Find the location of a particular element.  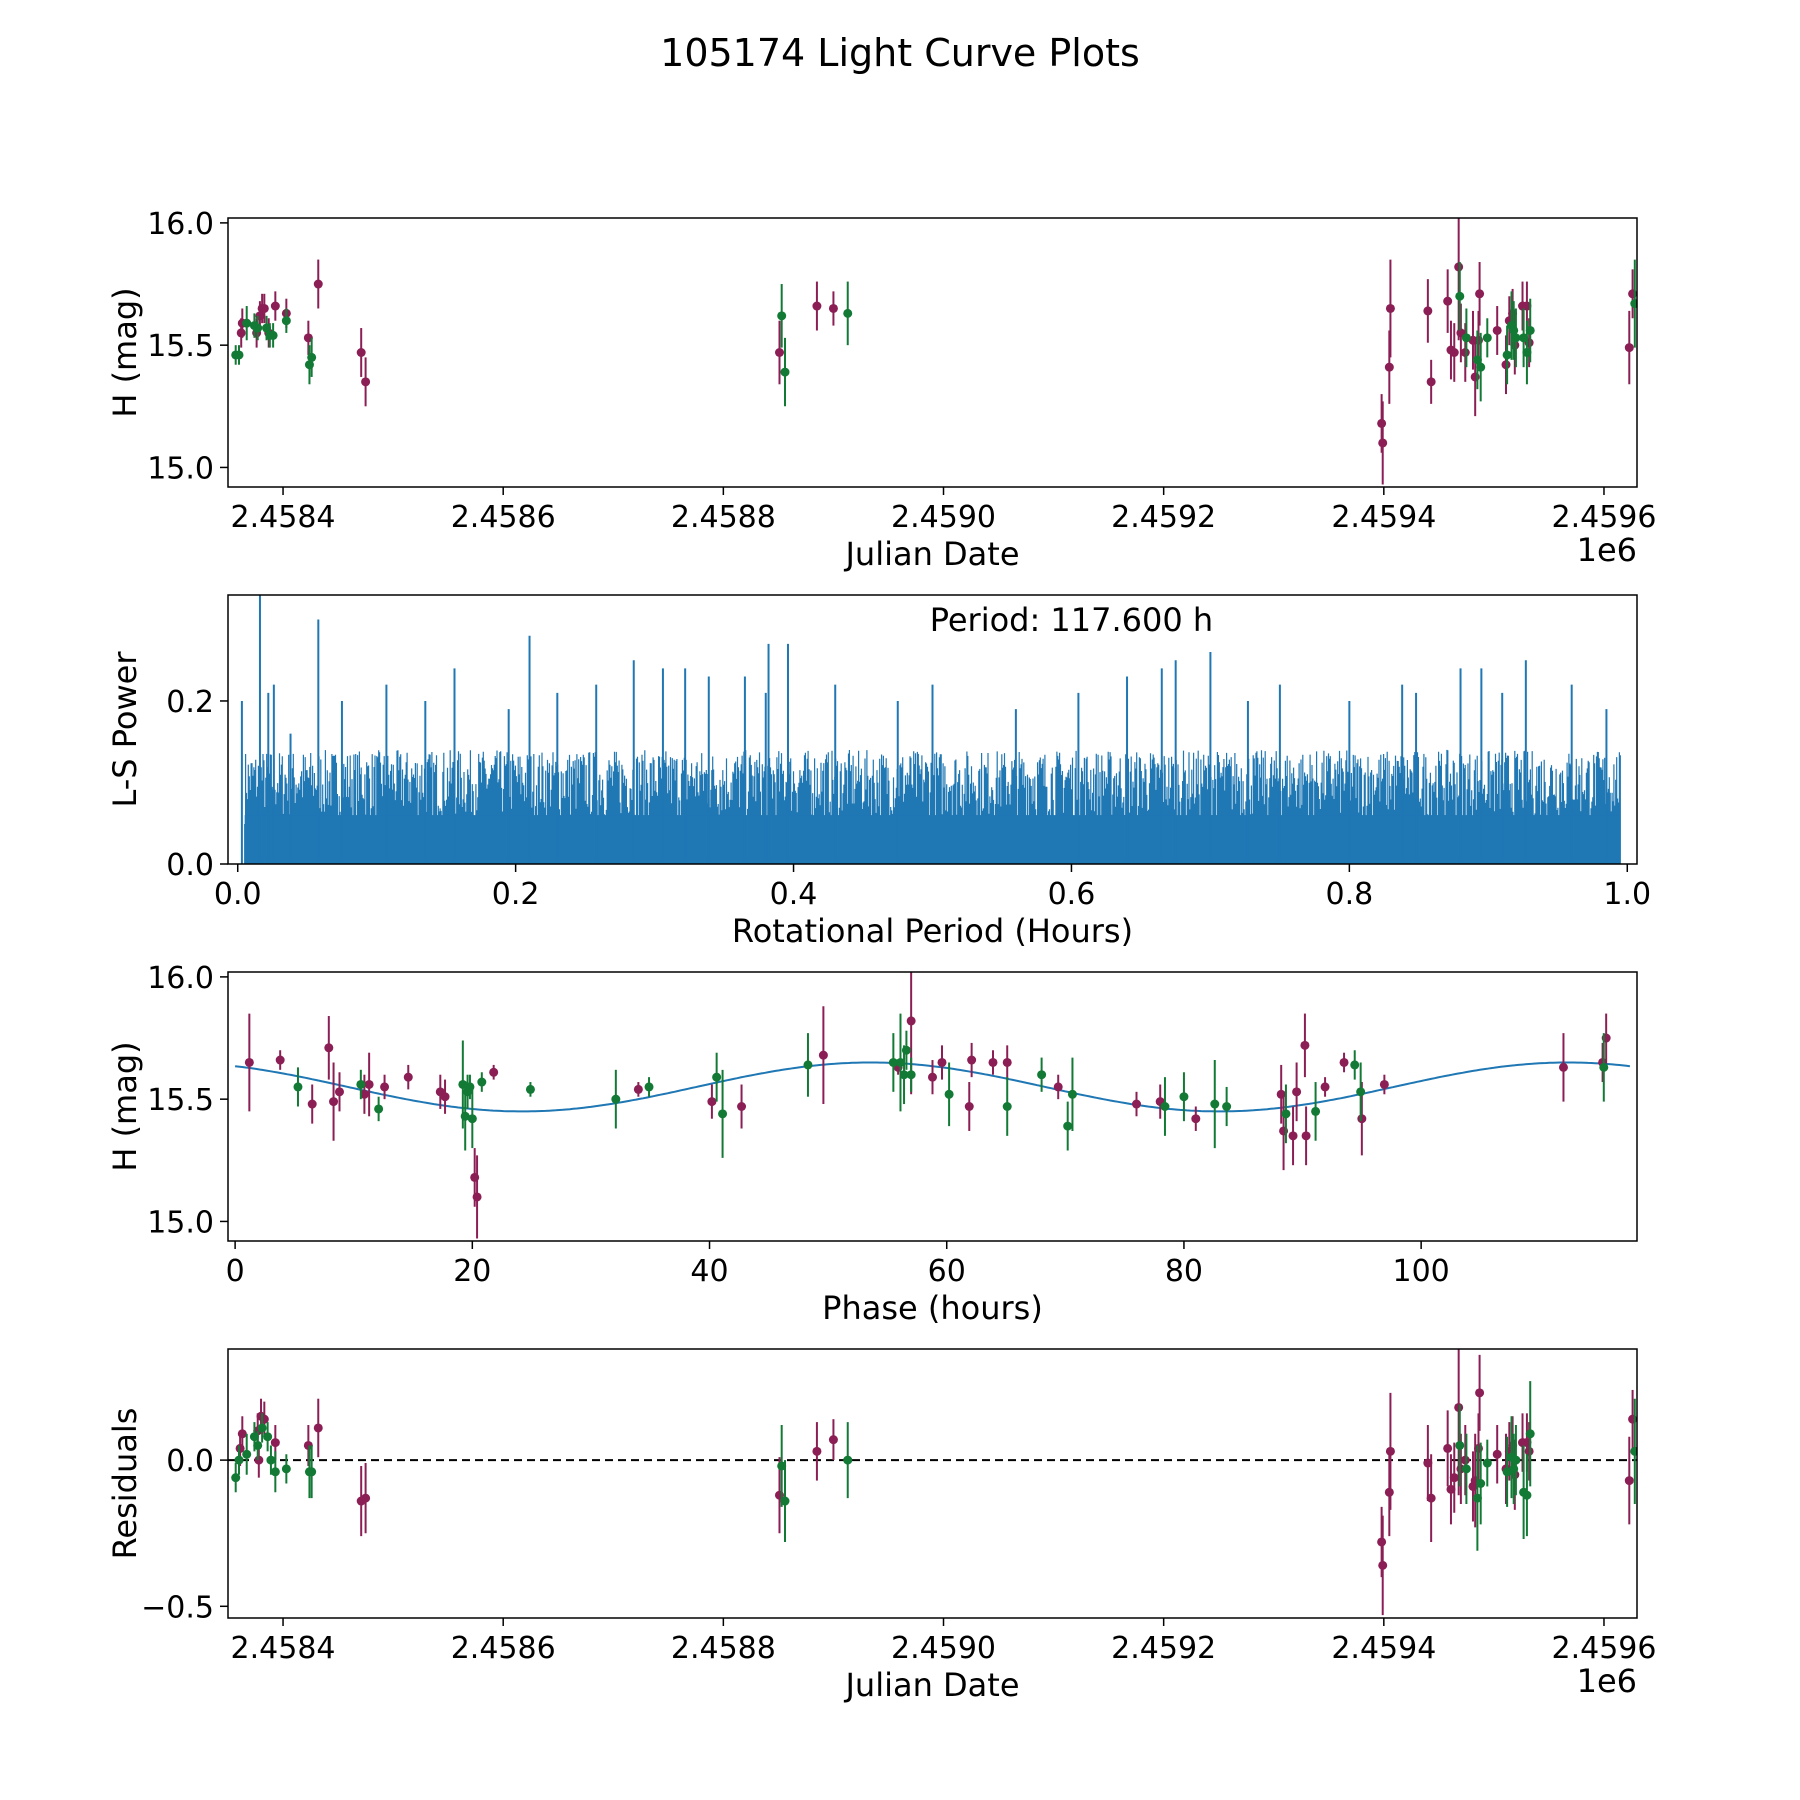

y-tick-label: 0.2 is located at coordinates (190, 702).